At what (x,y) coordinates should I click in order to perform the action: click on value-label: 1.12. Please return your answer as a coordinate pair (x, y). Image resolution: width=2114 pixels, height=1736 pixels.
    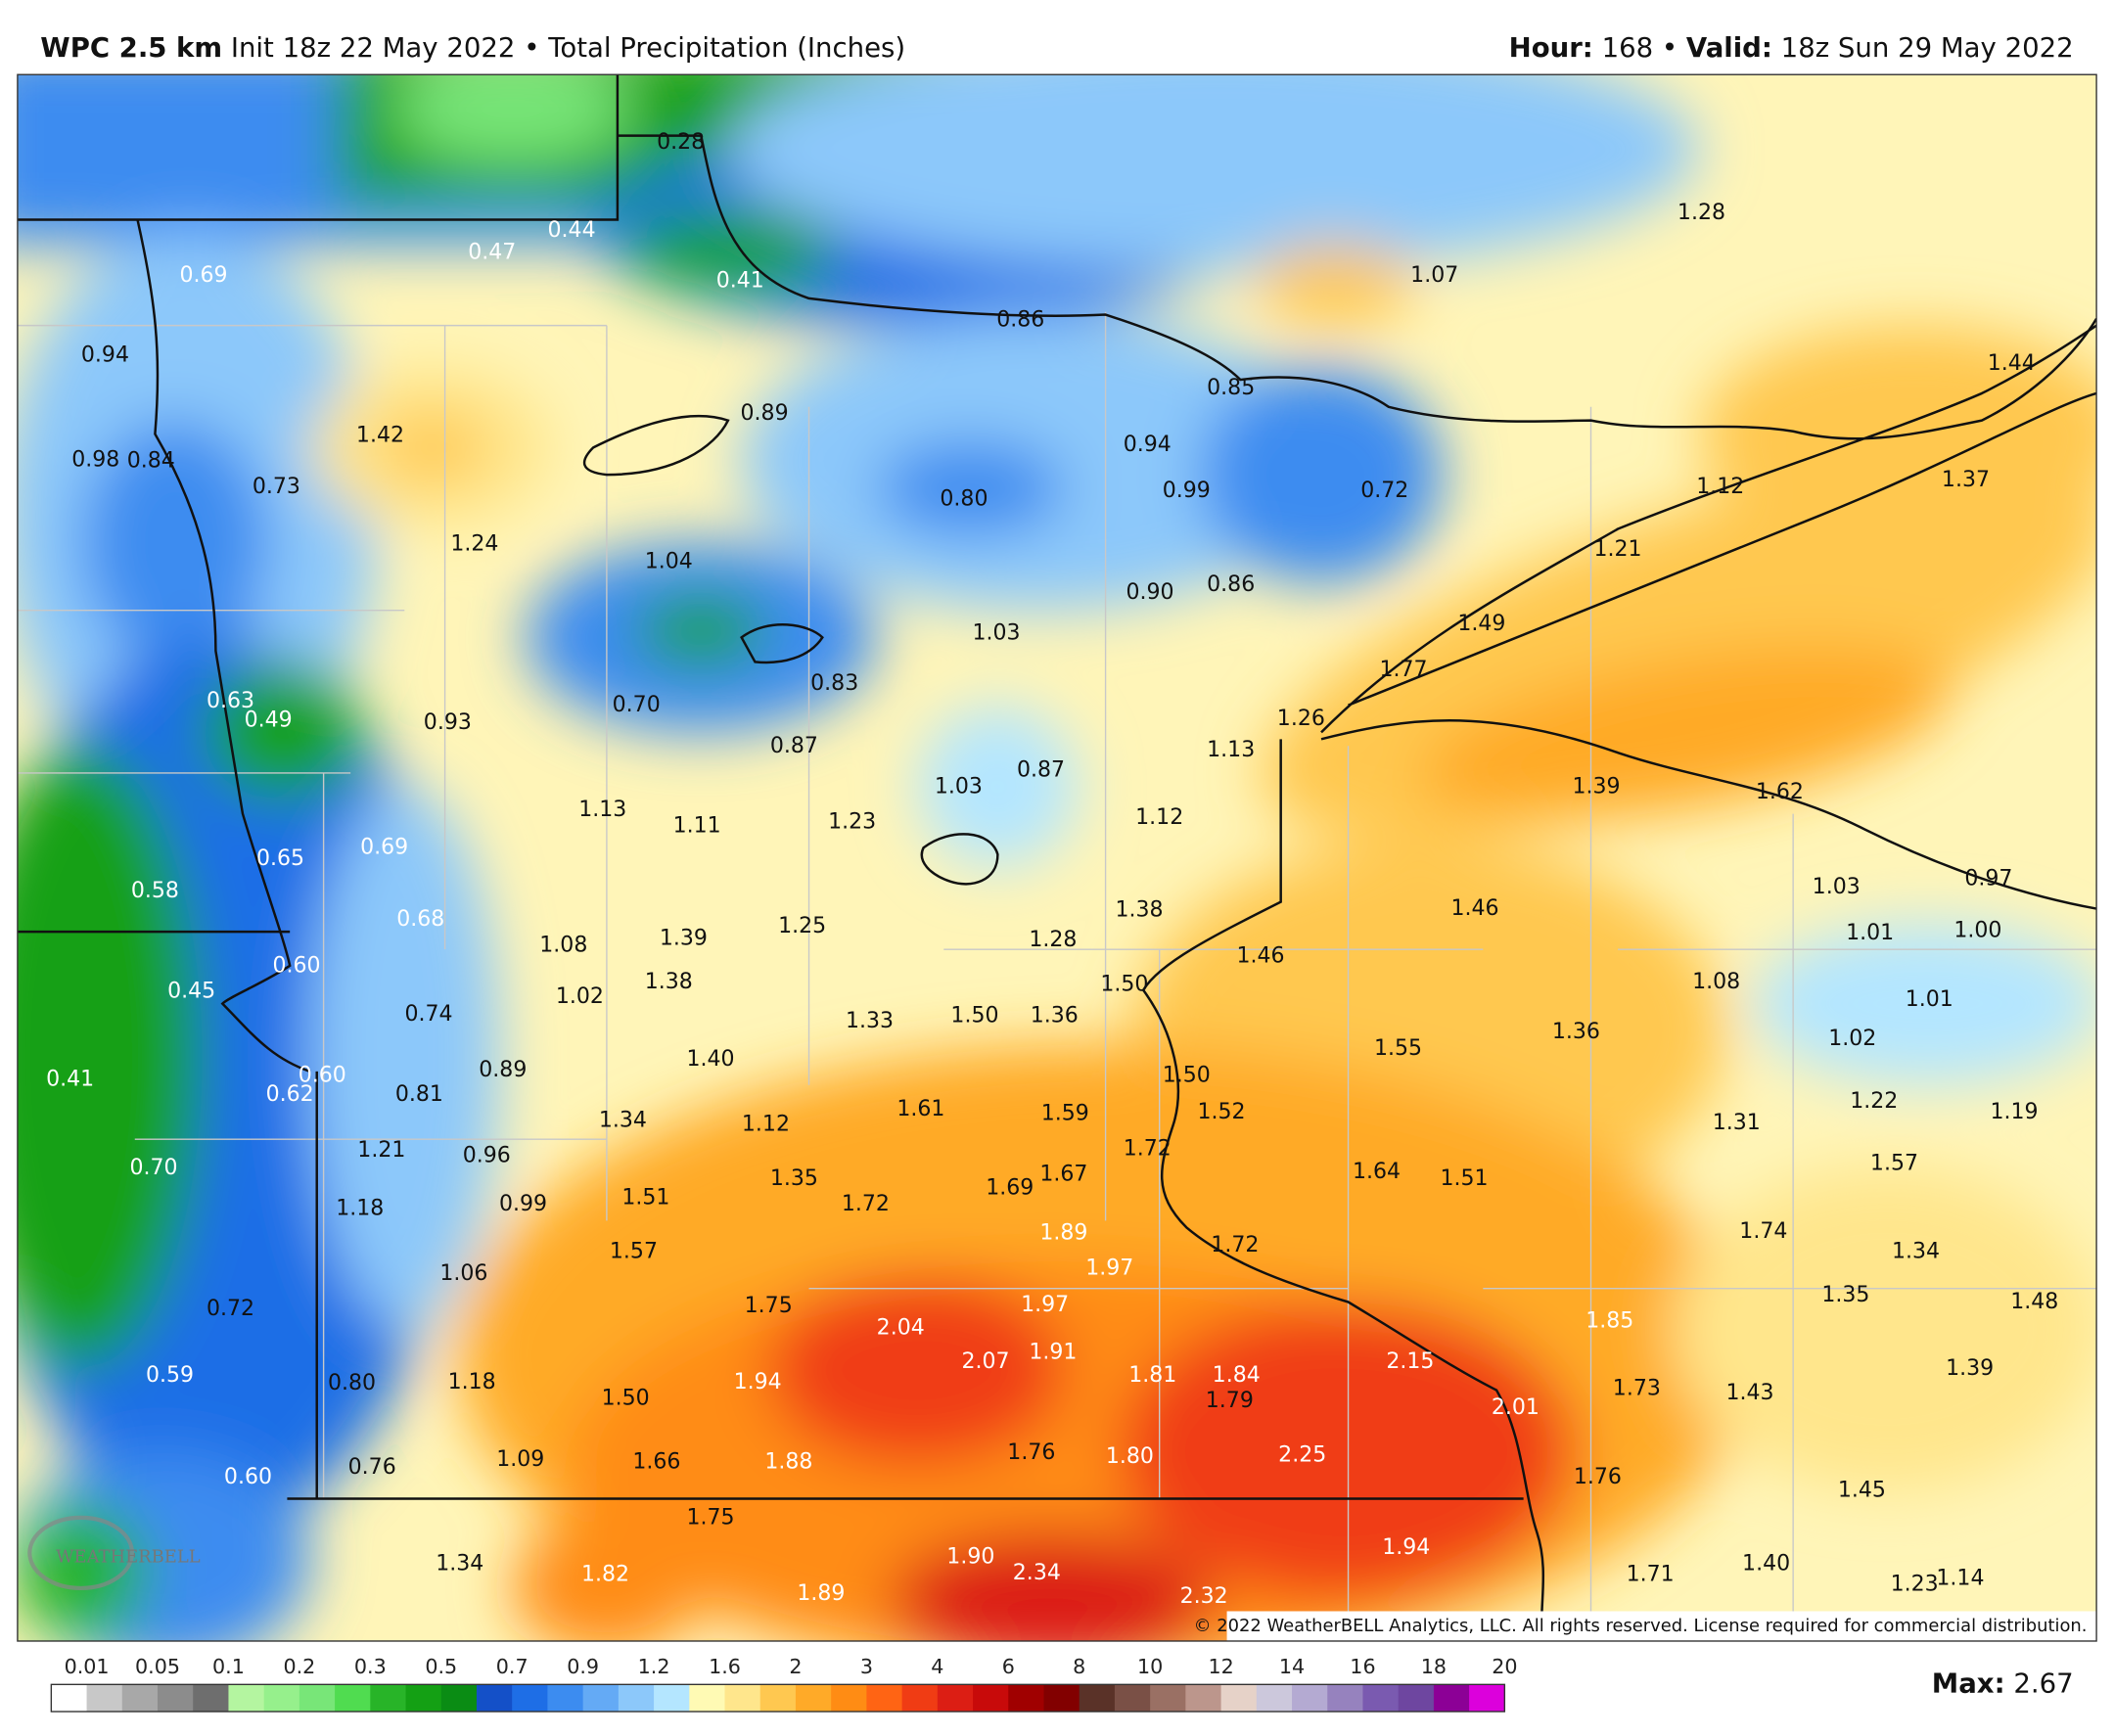
    Looking at the image, I should click on (766, 1123).